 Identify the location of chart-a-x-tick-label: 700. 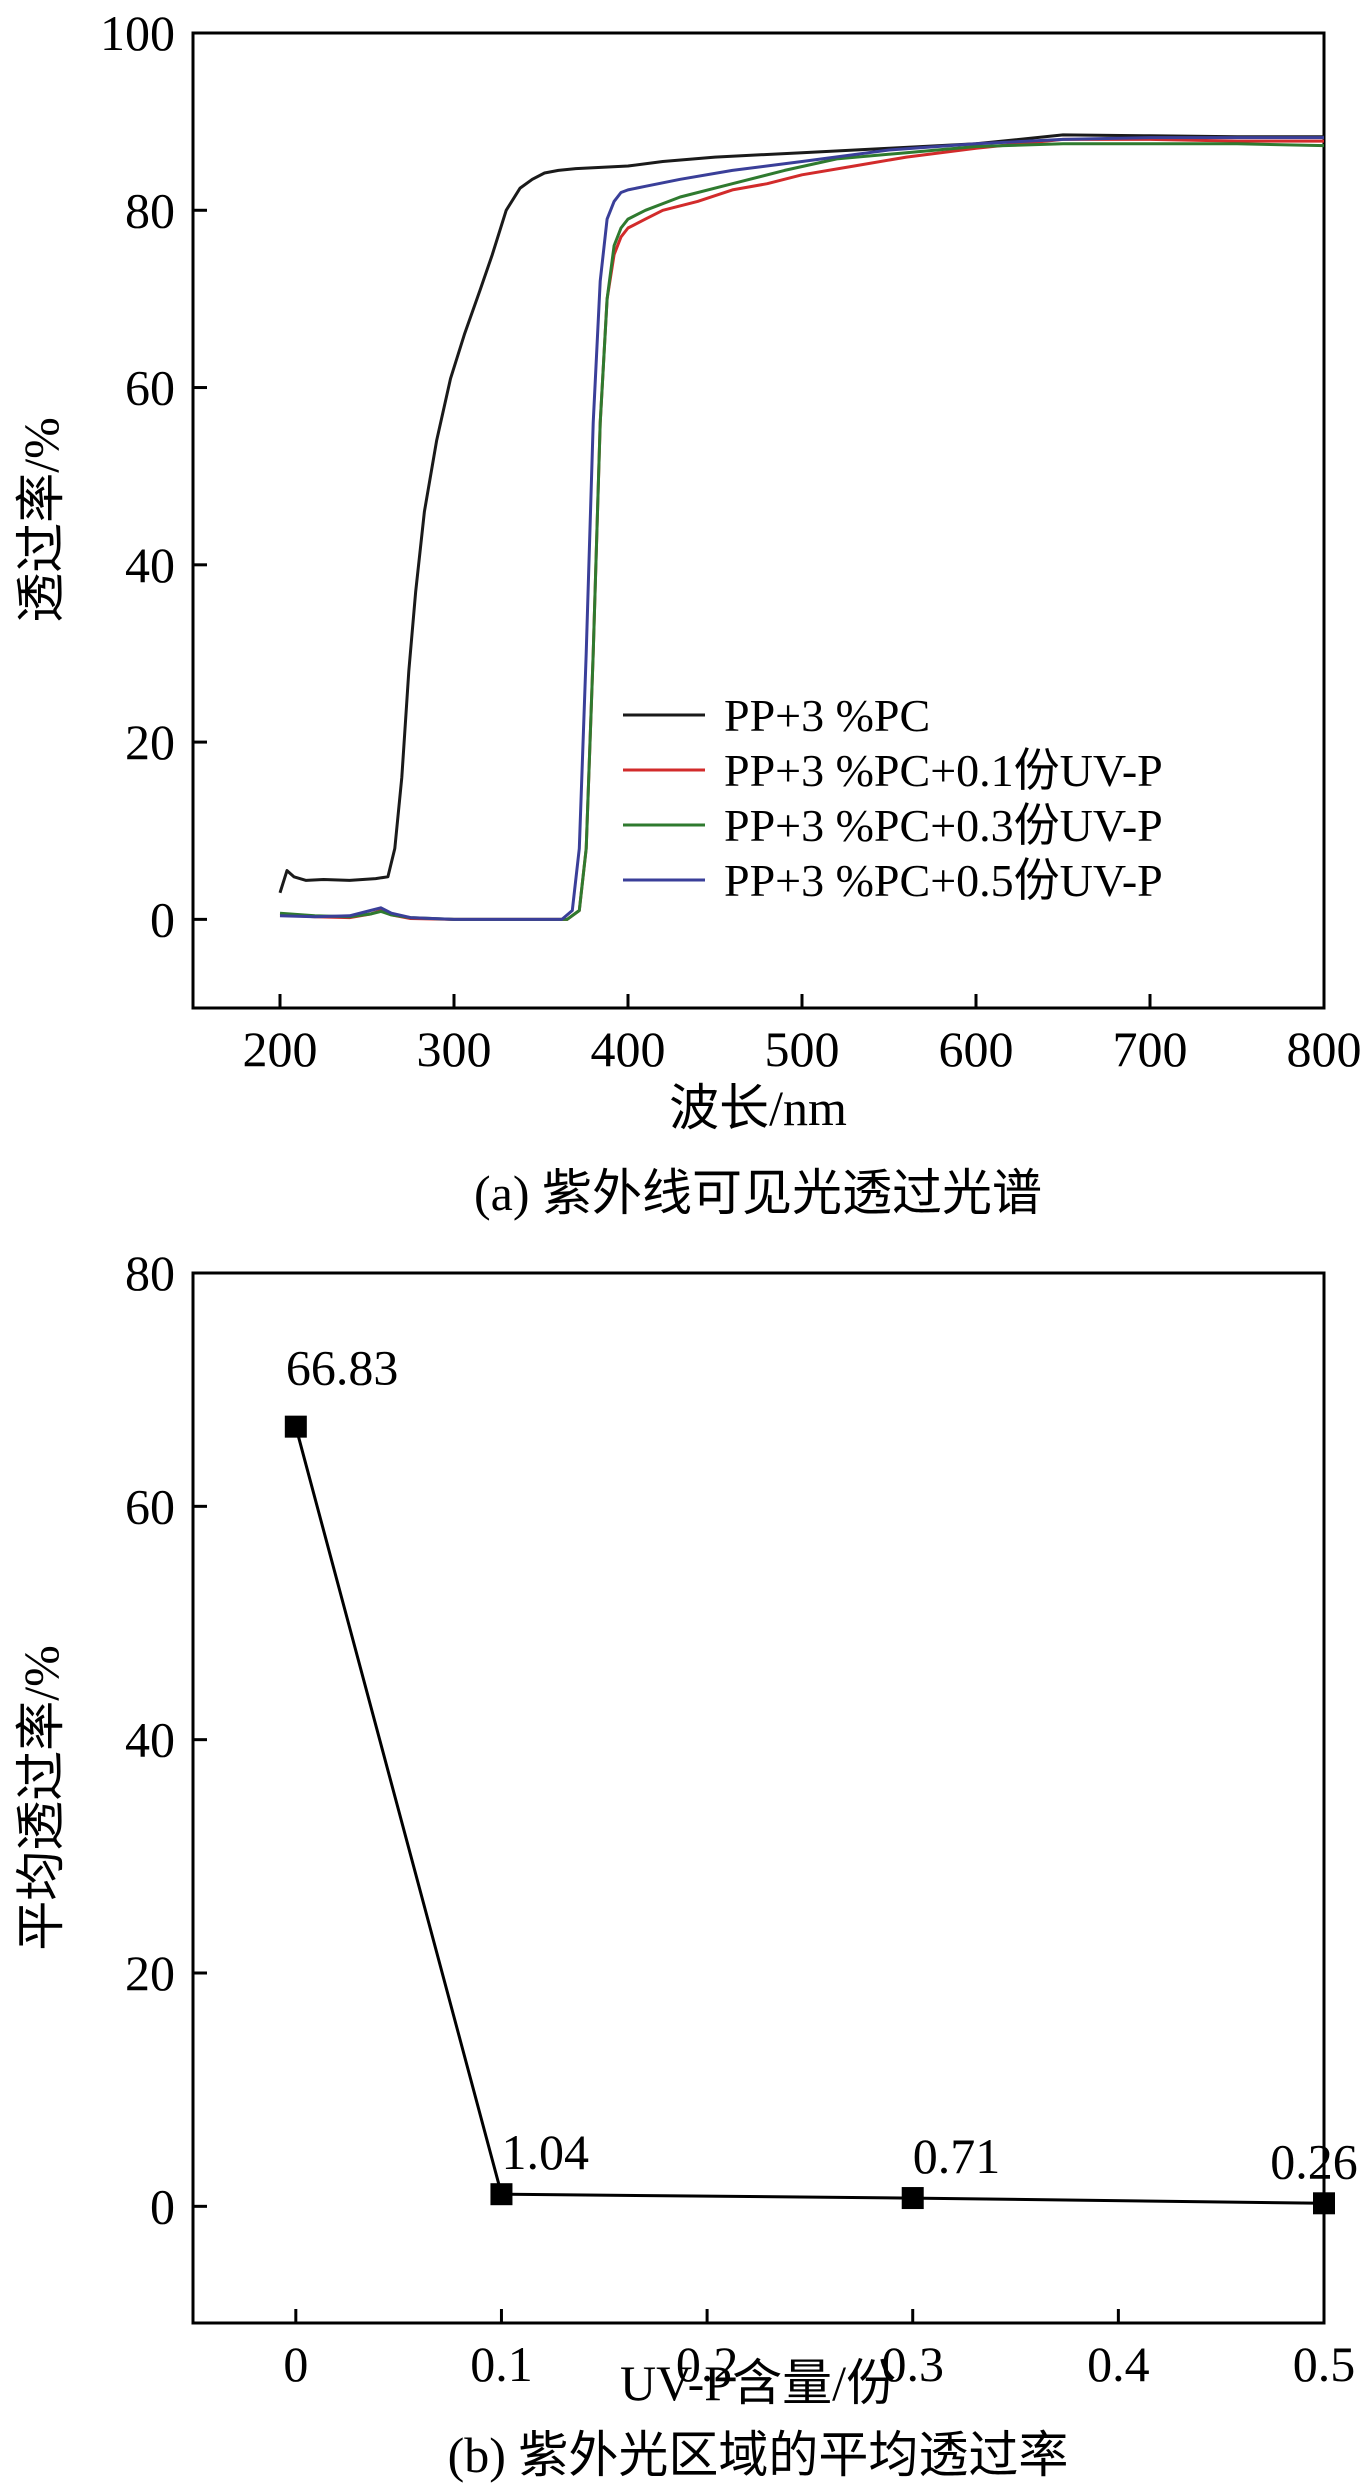
(1150, 1049).